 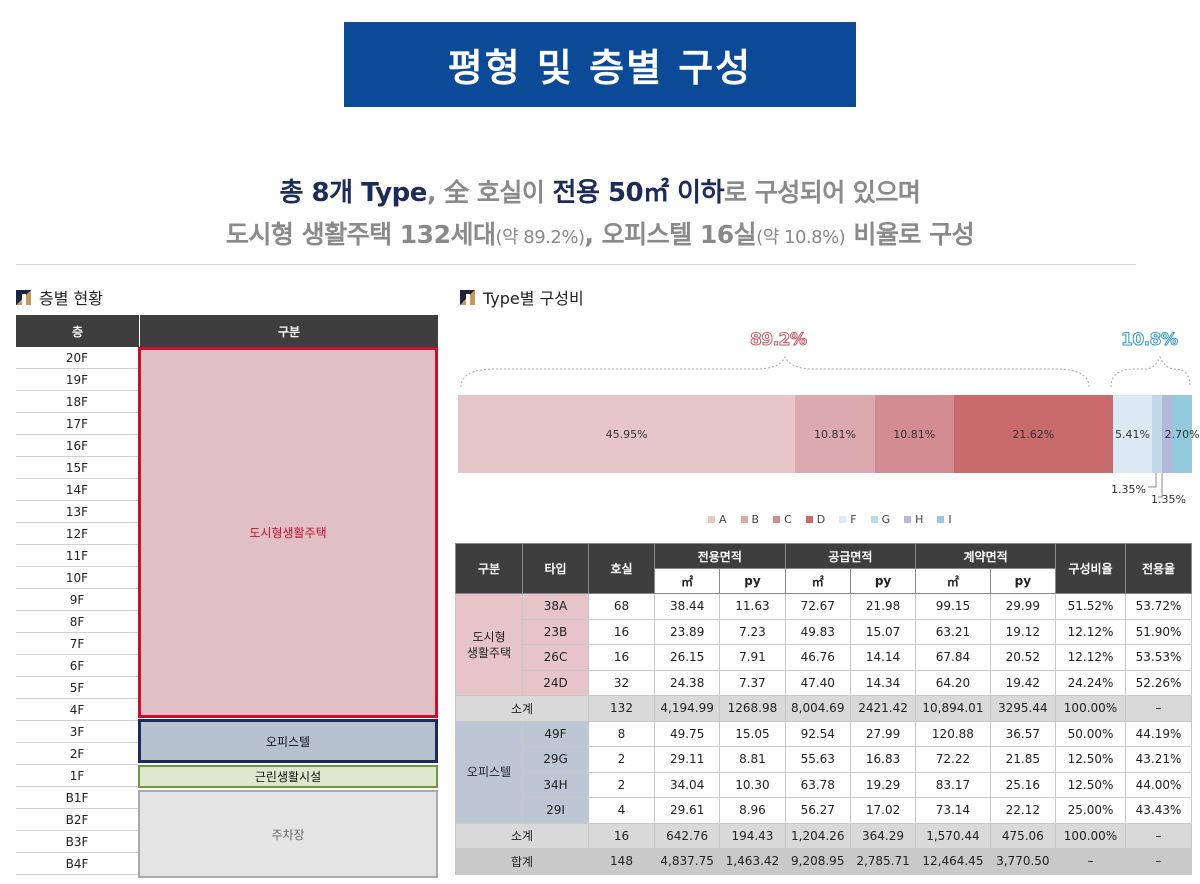 What do you see at coordinates (752, 835) in the screenshot?
I see `table-cell: 194.43` at bounding box center [752, 835].